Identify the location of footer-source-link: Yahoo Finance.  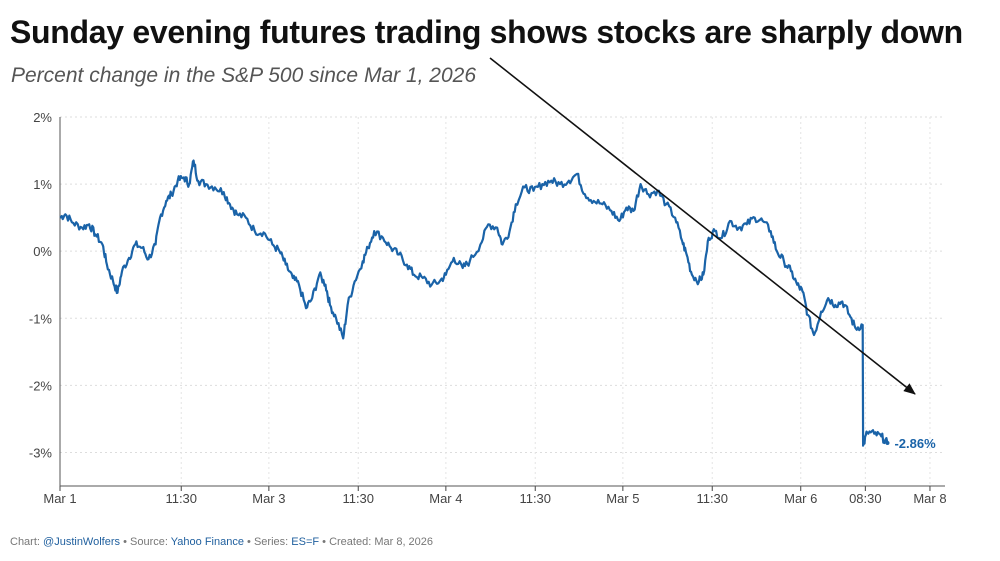
(207, 542).